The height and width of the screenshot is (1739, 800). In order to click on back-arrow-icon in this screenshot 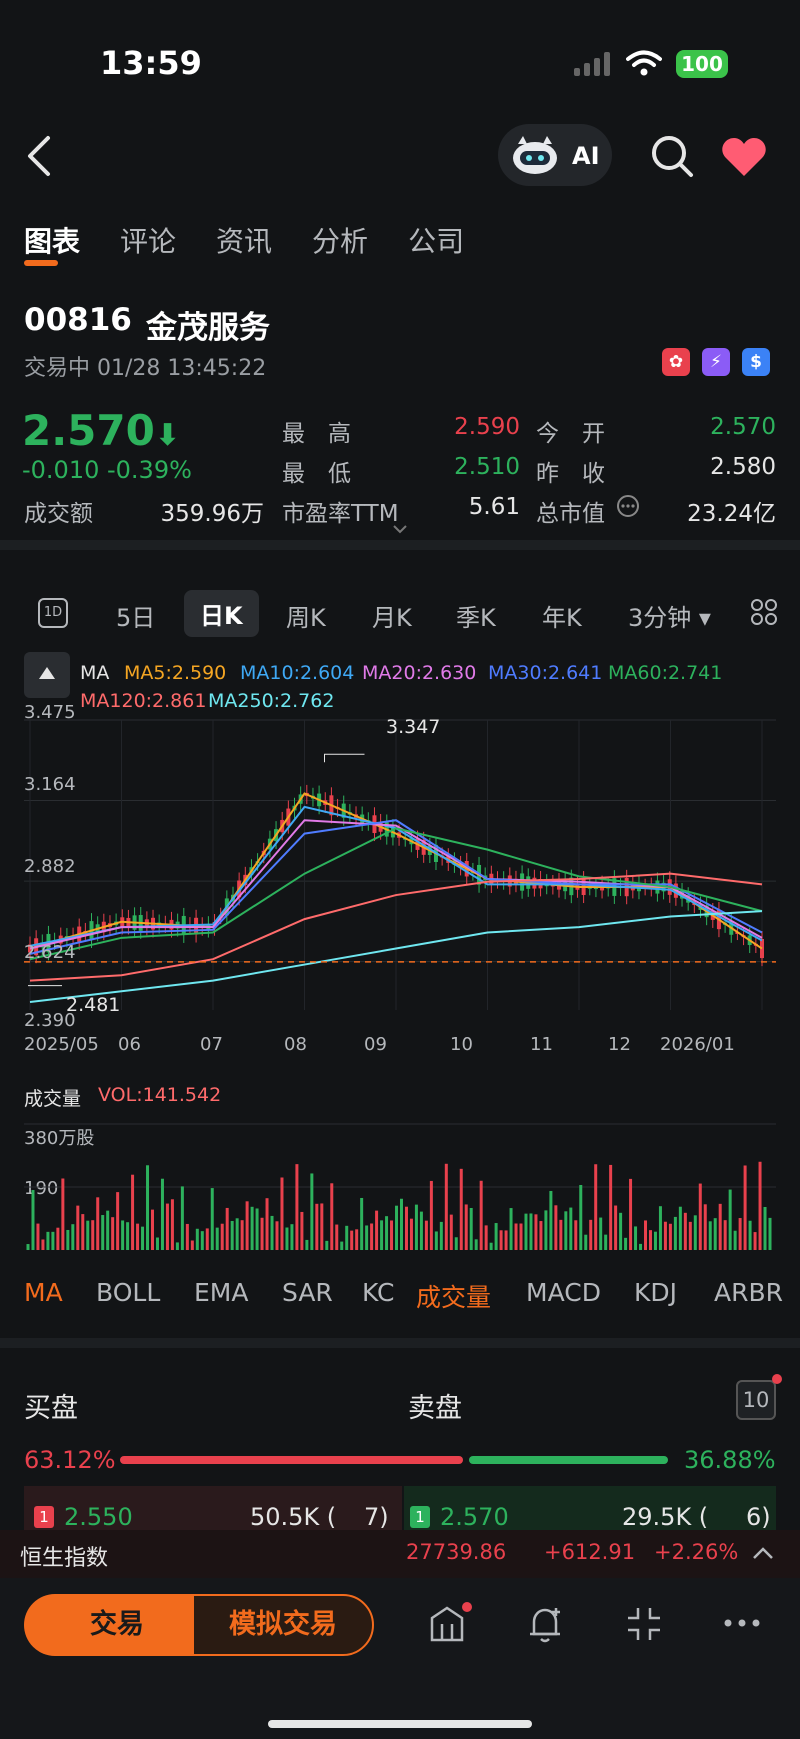, I will do `click(42, 156)`.